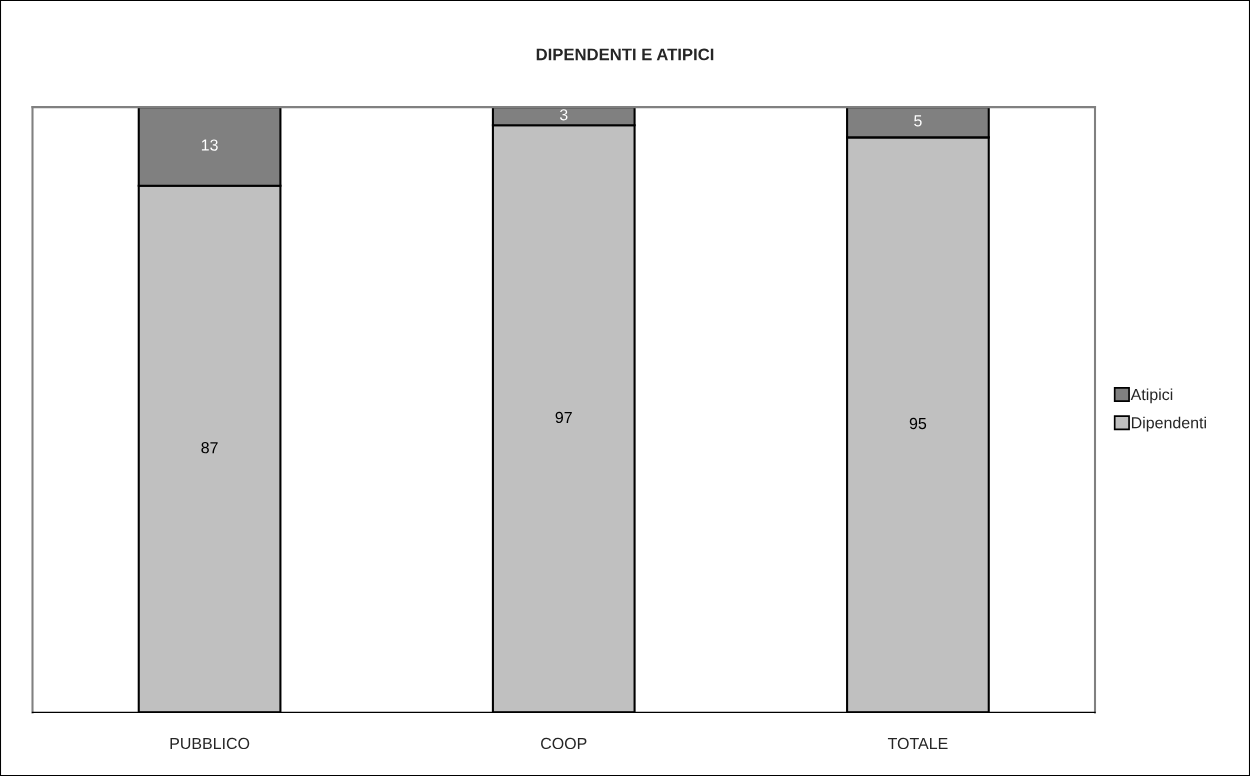 The image size is (1250, 776). I want to click on x-tick-label: COOP, so click(564, 743).